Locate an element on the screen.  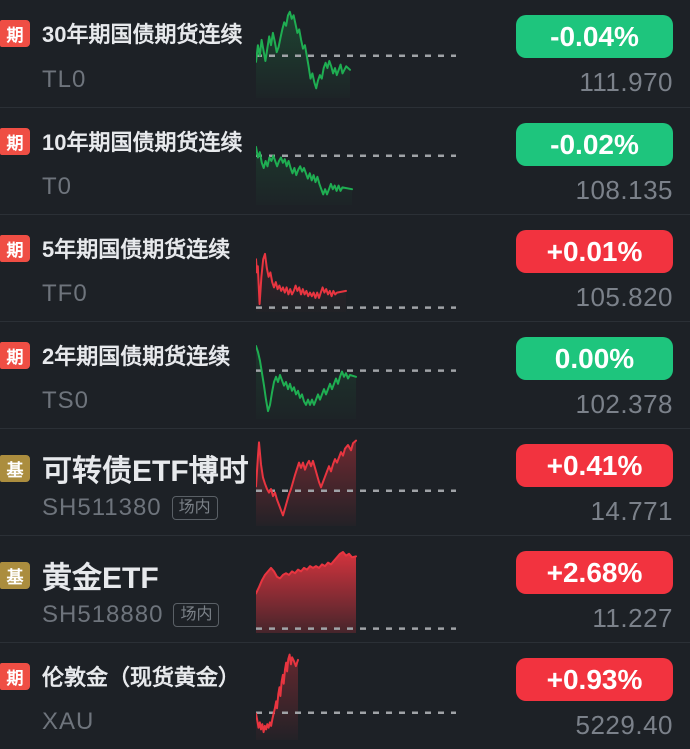
quote-info: -0.04% 111.970 is located at coordinates (573, 53).